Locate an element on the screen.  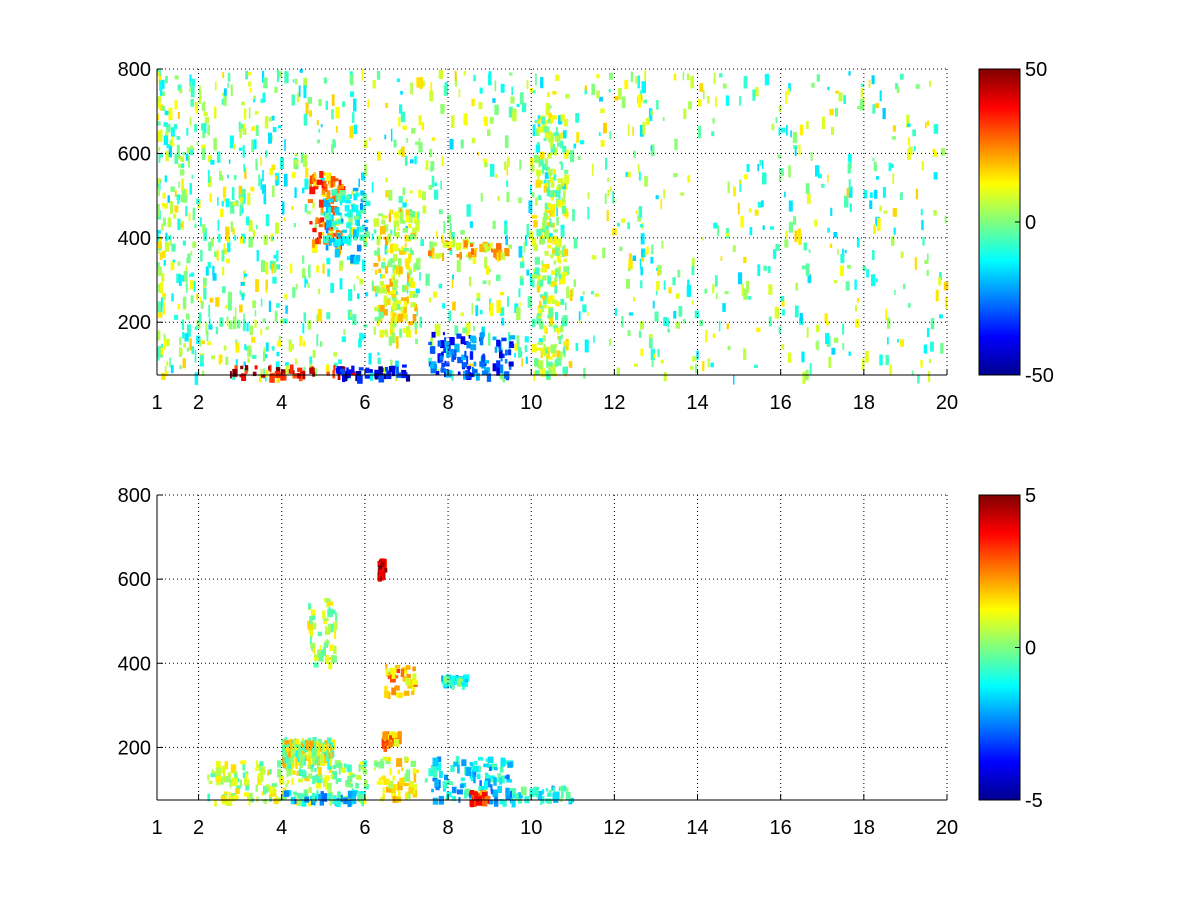
y-tick-label: 400 is located at coordinates (134, 664).